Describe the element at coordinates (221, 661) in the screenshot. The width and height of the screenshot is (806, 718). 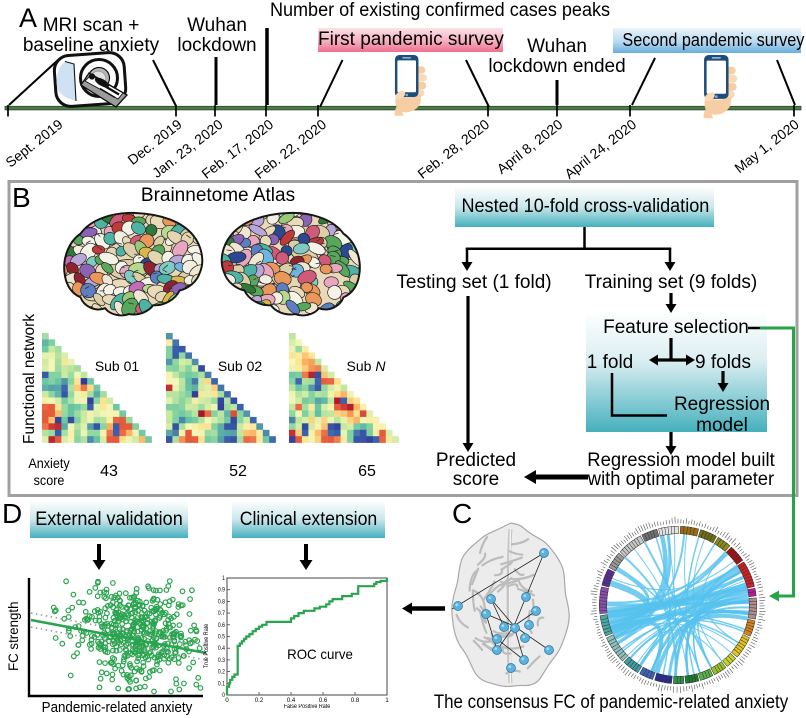
I see `svg-text: 0.3` at that location.